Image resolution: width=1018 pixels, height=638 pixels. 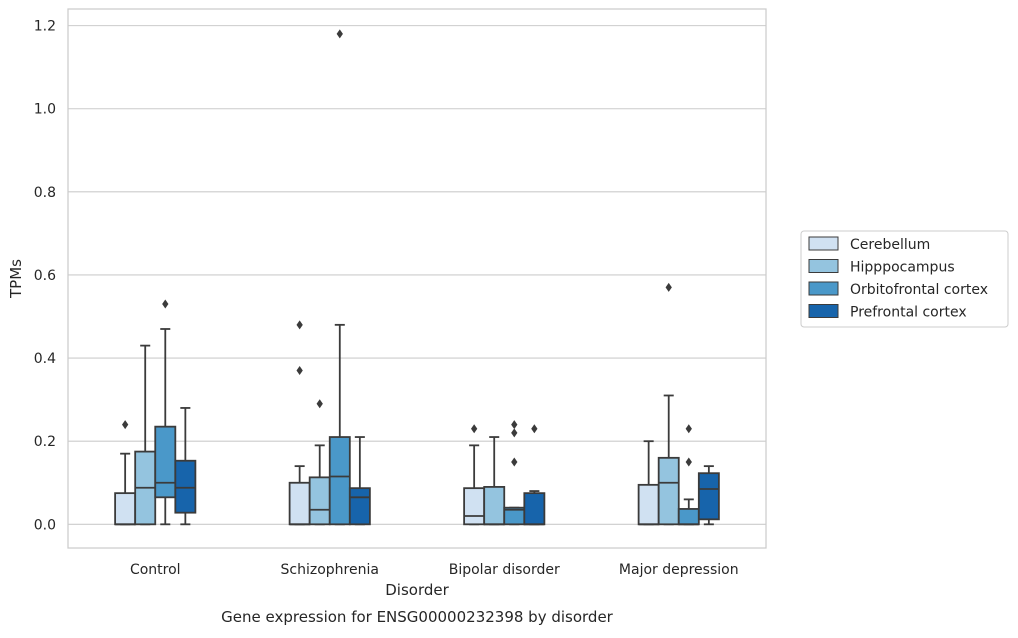 What do you see at coordinates (45, 359) in the screenshot?
I see `y-tick-label: 0.4` at bounding box center [45, 359].